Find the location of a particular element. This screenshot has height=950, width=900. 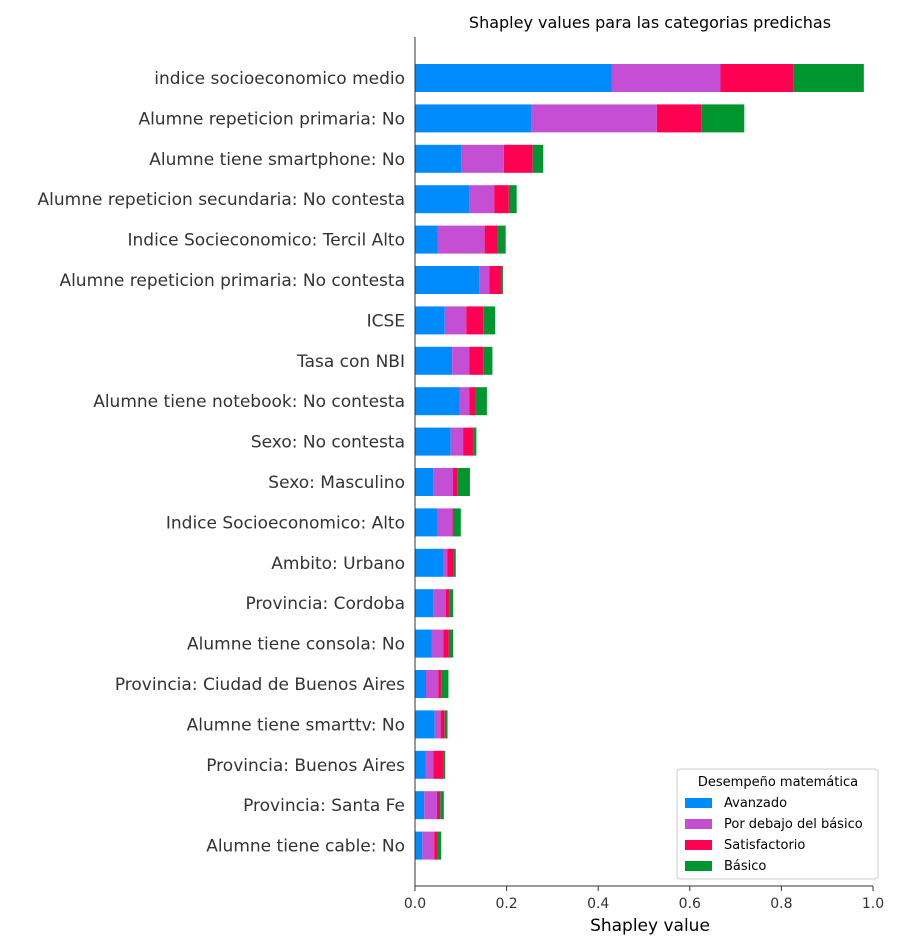

bar-por-debajo-del-basico-provincia-ciudad-de-buenos-aires is located at coordinates (432, 684).